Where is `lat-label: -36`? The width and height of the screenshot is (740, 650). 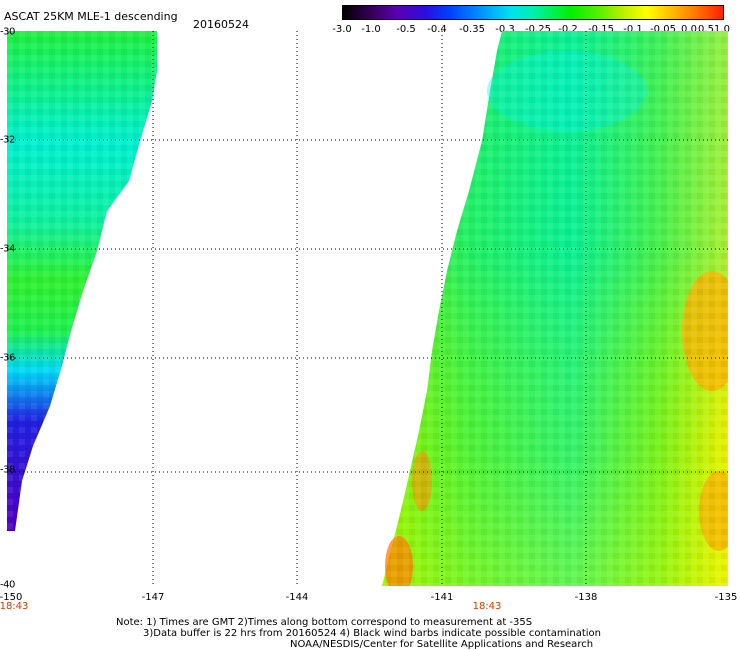 lat-label: -36 is located at coordinates (7, 358).